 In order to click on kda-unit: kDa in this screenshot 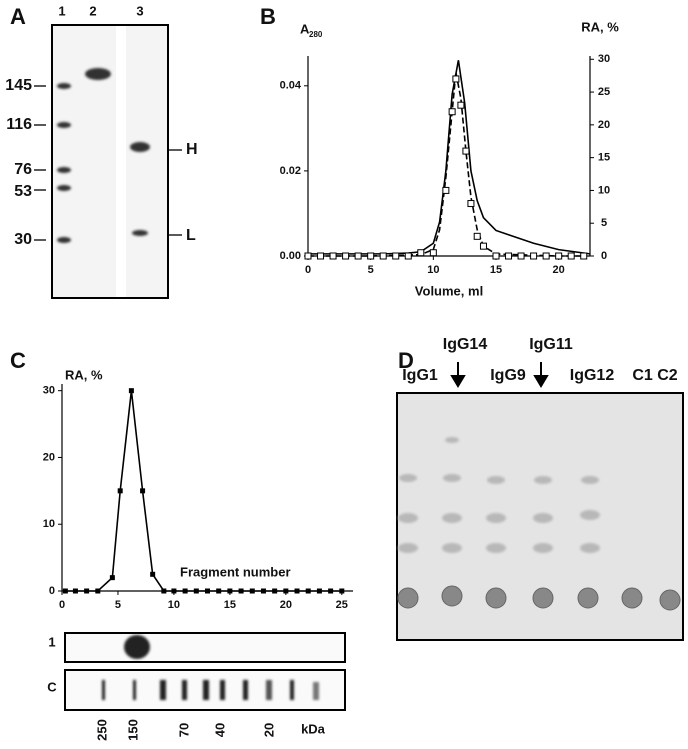, I will do `click(313, 728)`.